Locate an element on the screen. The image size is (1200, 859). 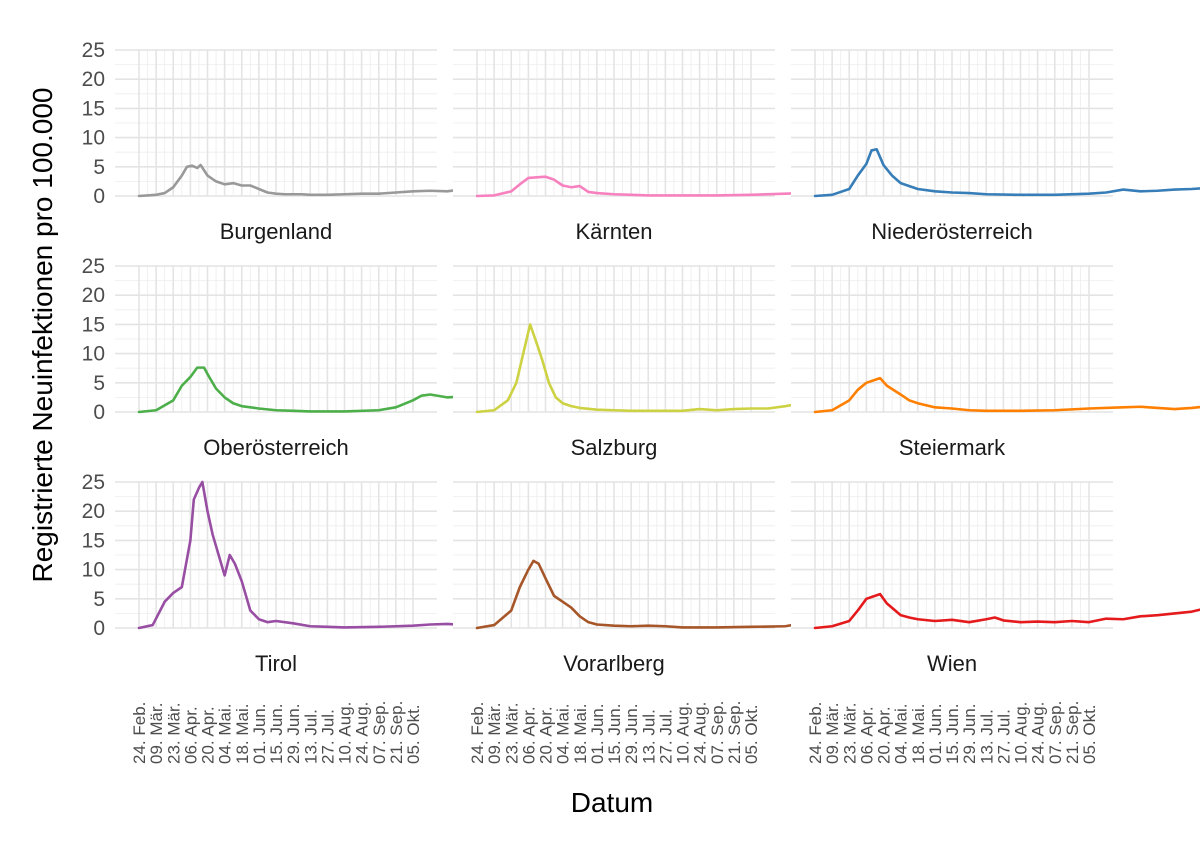
panel-label: Wien is located at coordinates (952, 663).